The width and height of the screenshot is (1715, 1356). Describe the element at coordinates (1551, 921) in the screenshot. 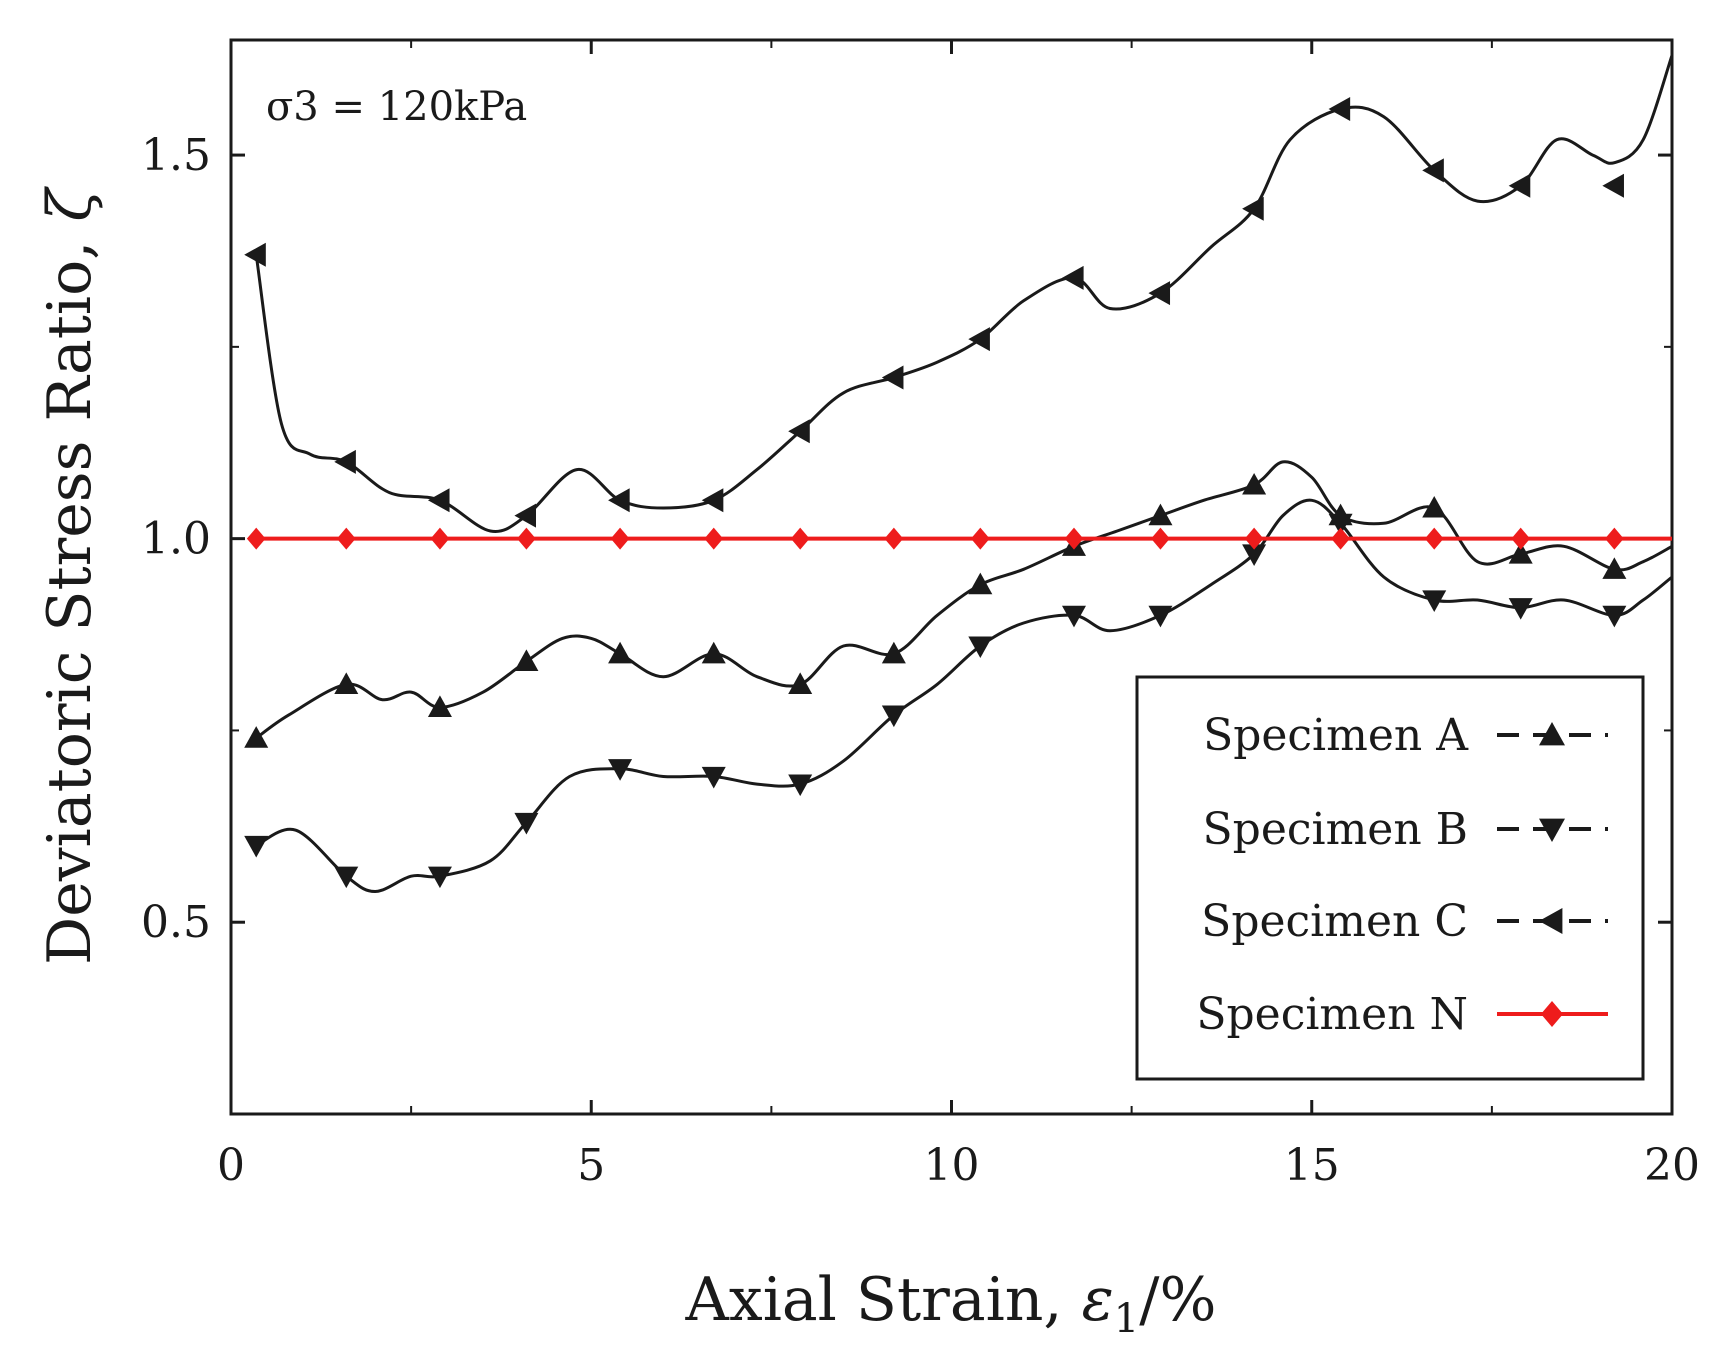

I see `legend-marker-specimen-c` at that location.